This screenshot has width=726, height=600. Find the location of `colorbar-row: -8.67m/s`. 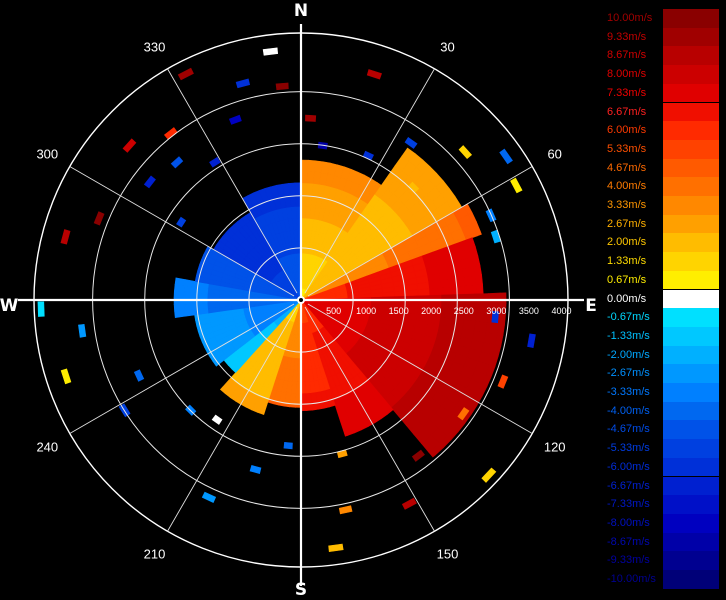

colorbar-row: -8.67m/s is located at coordinates (665, 542).